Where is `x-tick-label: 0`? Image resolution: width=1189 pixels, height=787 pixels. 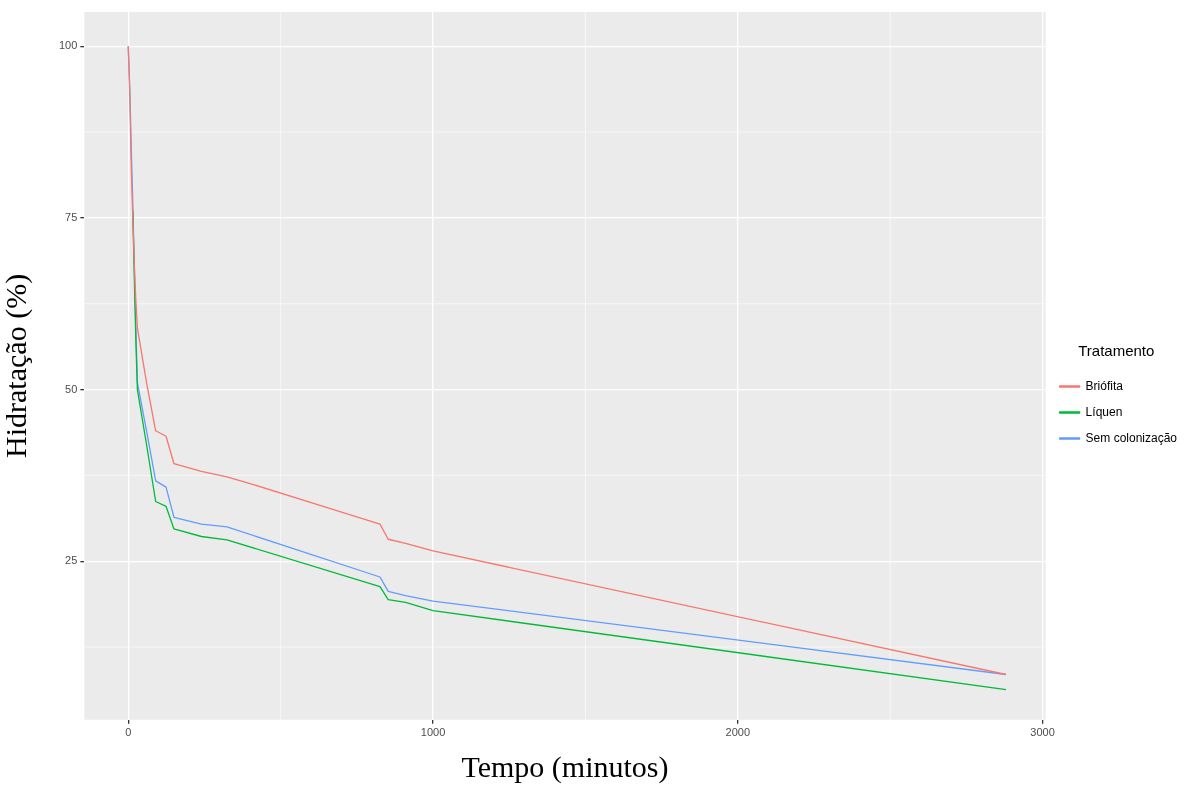 x-tick-label: 0 is located at coordinates (128, 732).